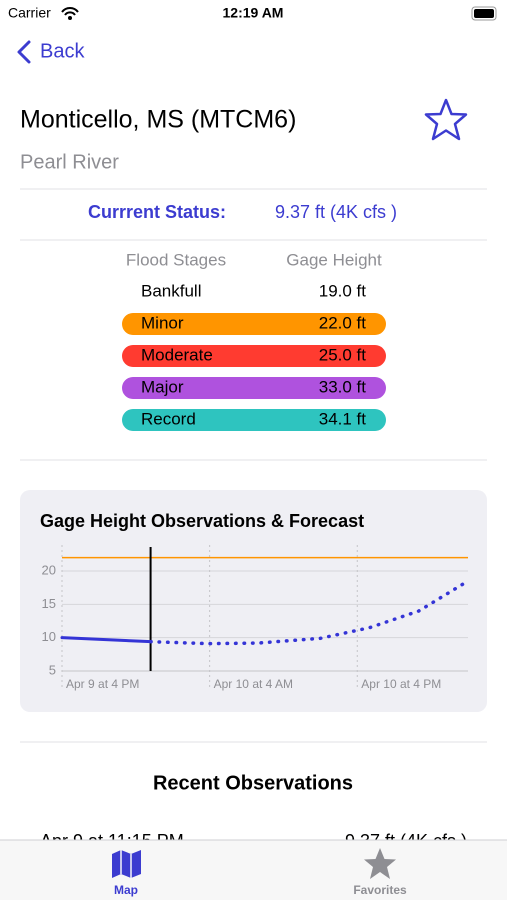 Image resolution: width=507 pixels, height=905 pixels. I want to click on map-tab: Map, so click(126, 873).